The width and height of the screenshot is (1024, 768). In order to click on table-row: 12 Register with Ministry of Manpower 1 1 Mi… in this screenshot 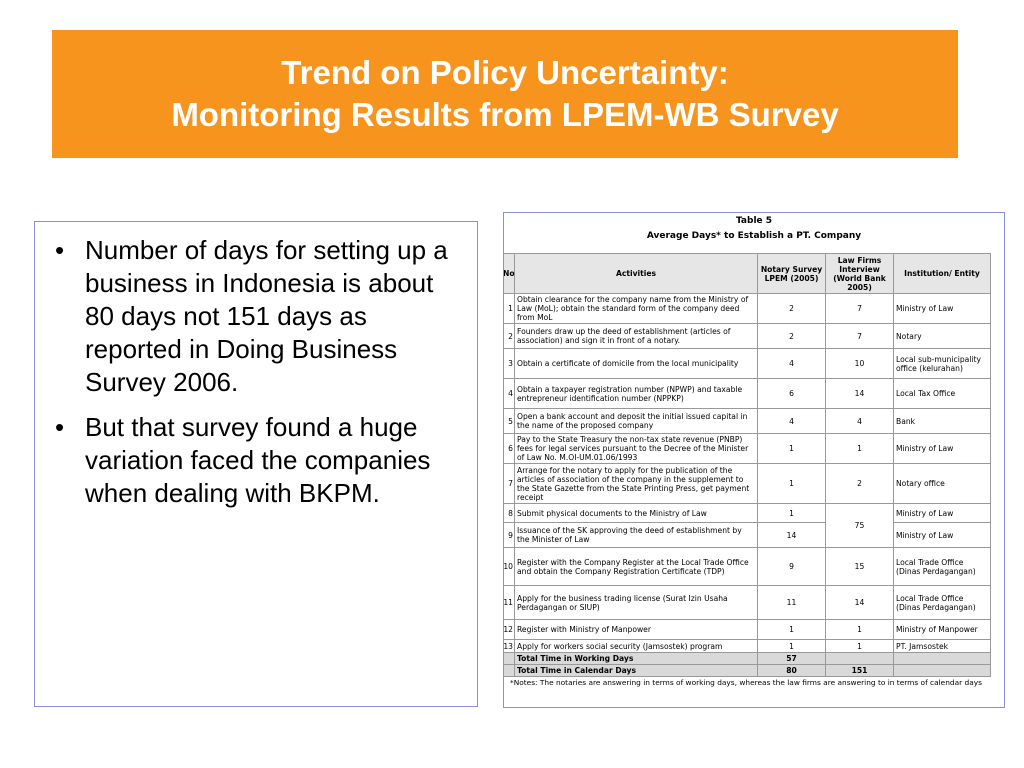, I will do `click(747, 629)`.